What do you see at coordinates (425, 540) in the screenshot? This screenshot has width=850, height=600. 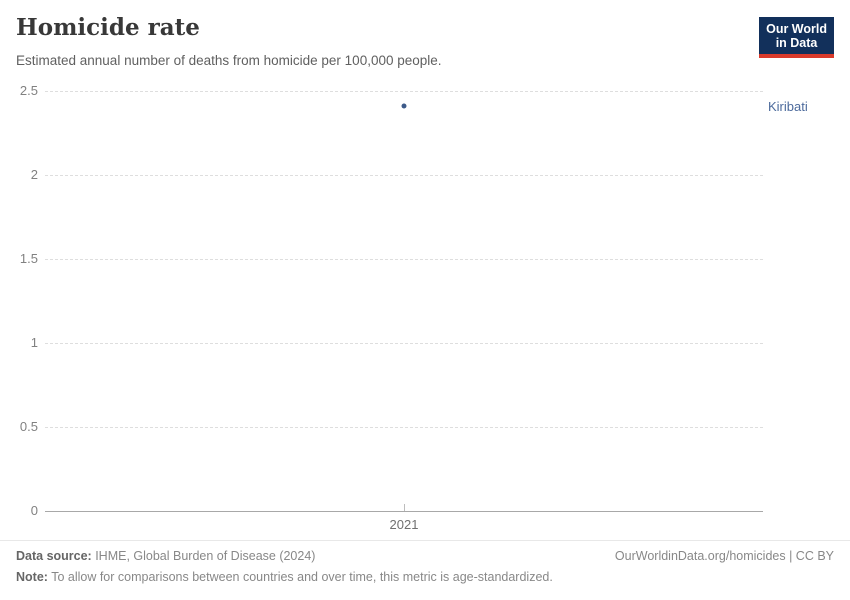 I see `footer-divider` at bounding box center [425, 540].